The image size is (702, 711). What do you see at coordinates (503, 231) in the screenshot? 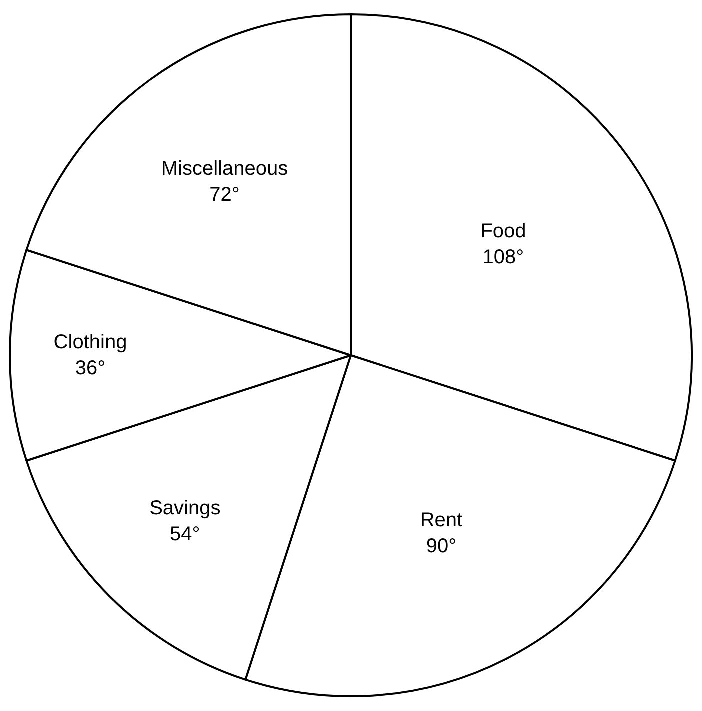
I see `slice-label: Food` at bounding box center [503, 231].